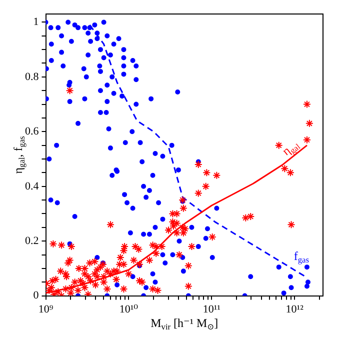 The height and width of the screenshot is (339, 339). What do you see at coordinates (36, 22) in the screenshot?
I see `y-tick-label: 1` at bounding box center [36, 22].